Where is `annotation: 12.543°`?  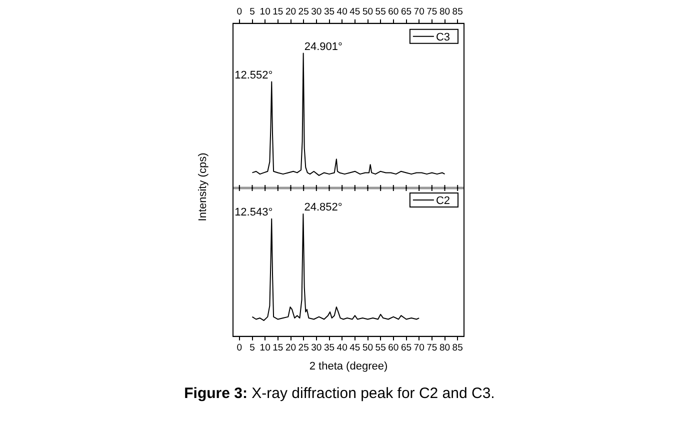
annotation: 12.543° is located at coordinates (253, 212).